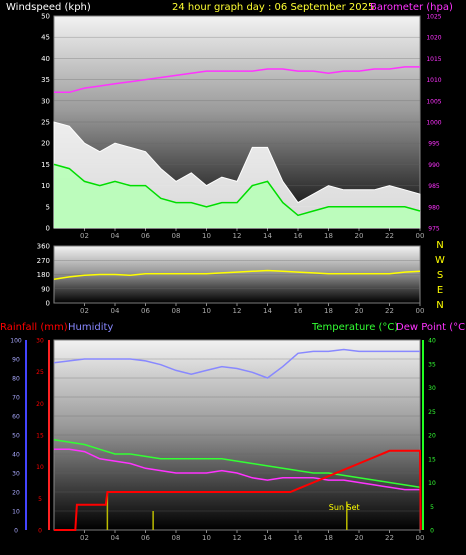  Describe the element at coordinates (45, 101) in the screenshot. I see `wind-tick-label: 30` at that location.